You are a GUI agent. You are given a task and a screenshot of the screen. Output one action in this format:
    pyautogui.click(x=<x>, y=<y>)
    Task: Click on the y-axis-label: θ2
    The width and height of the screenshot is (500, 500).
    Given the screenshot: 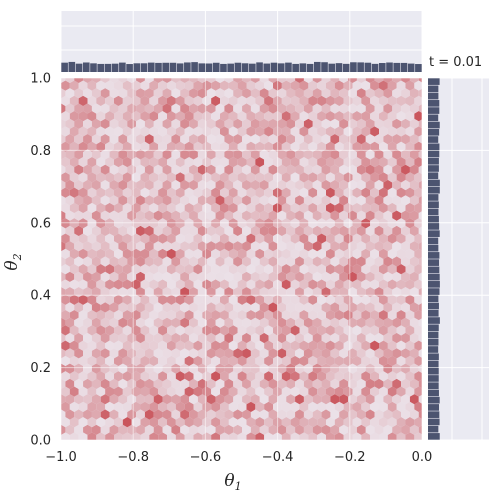 What is the action you would take?
    pyautogui.click(x=13, y=261)
    